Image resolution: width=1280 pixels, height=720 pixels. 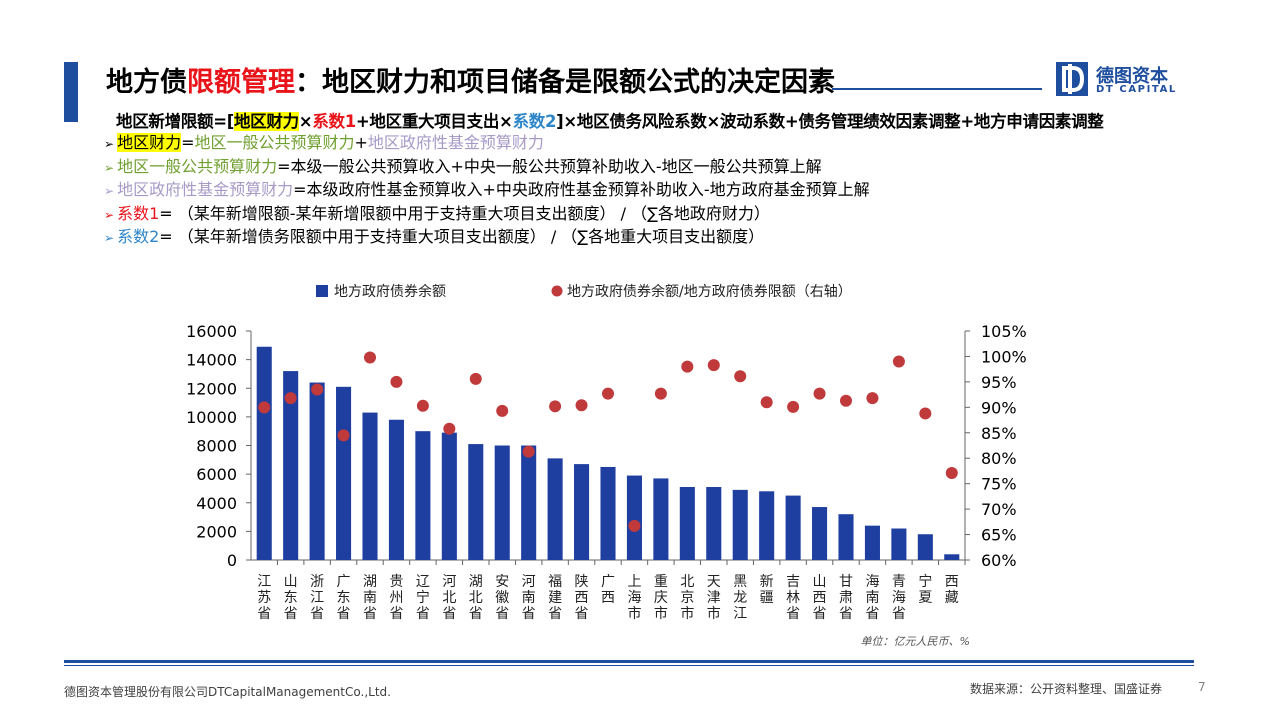 I want to click on category-label: 吉林省, so click(x=793, y=598).